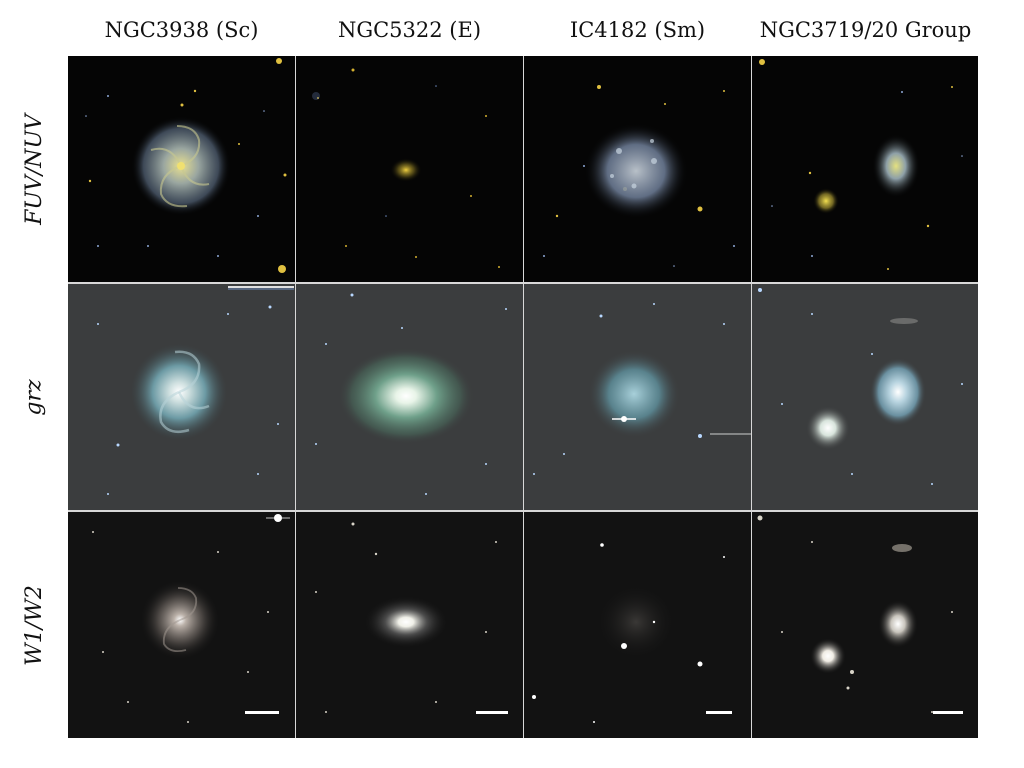 The height and width of the screenshot is (768, 1024). I want to click on panel-grz-ic4182, so click(637, 397).